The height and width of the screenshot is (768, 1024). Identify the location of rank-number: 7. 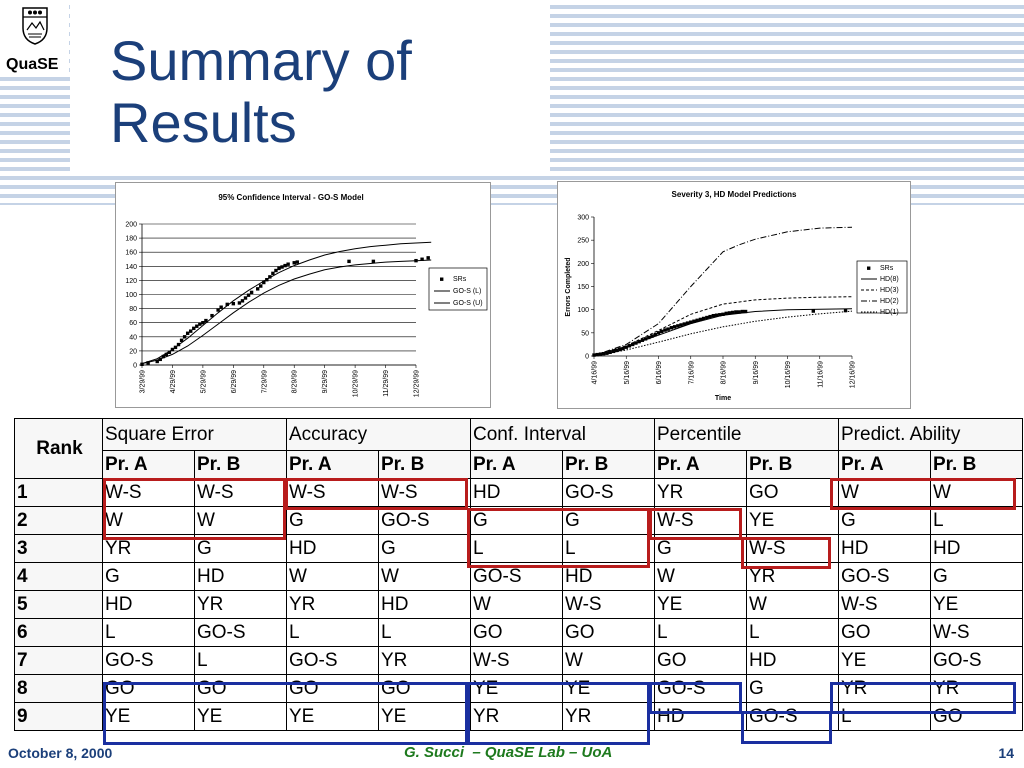
(58, 660).